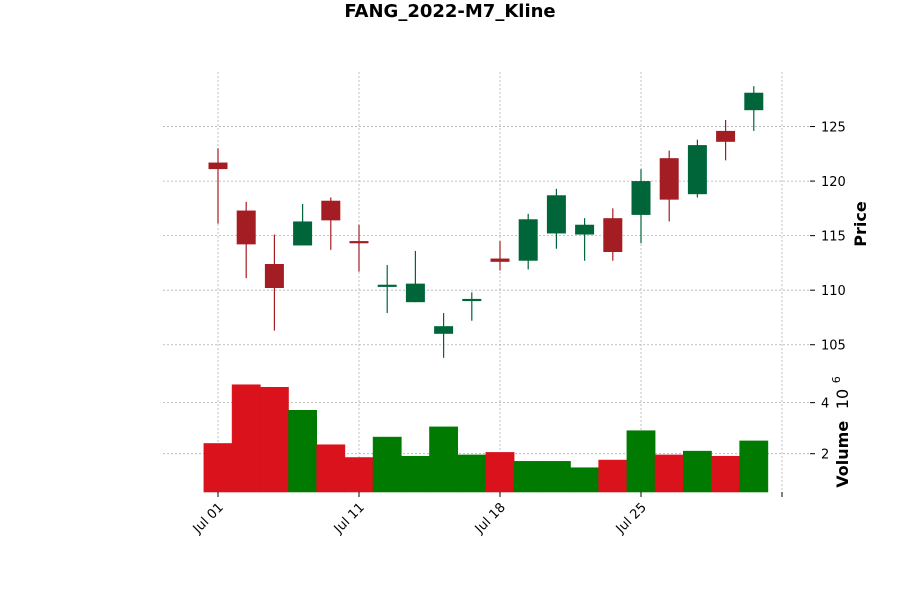 This screenshot has height=604, width=900. I want to click on price-tick-label: 115, so click(833, 237).